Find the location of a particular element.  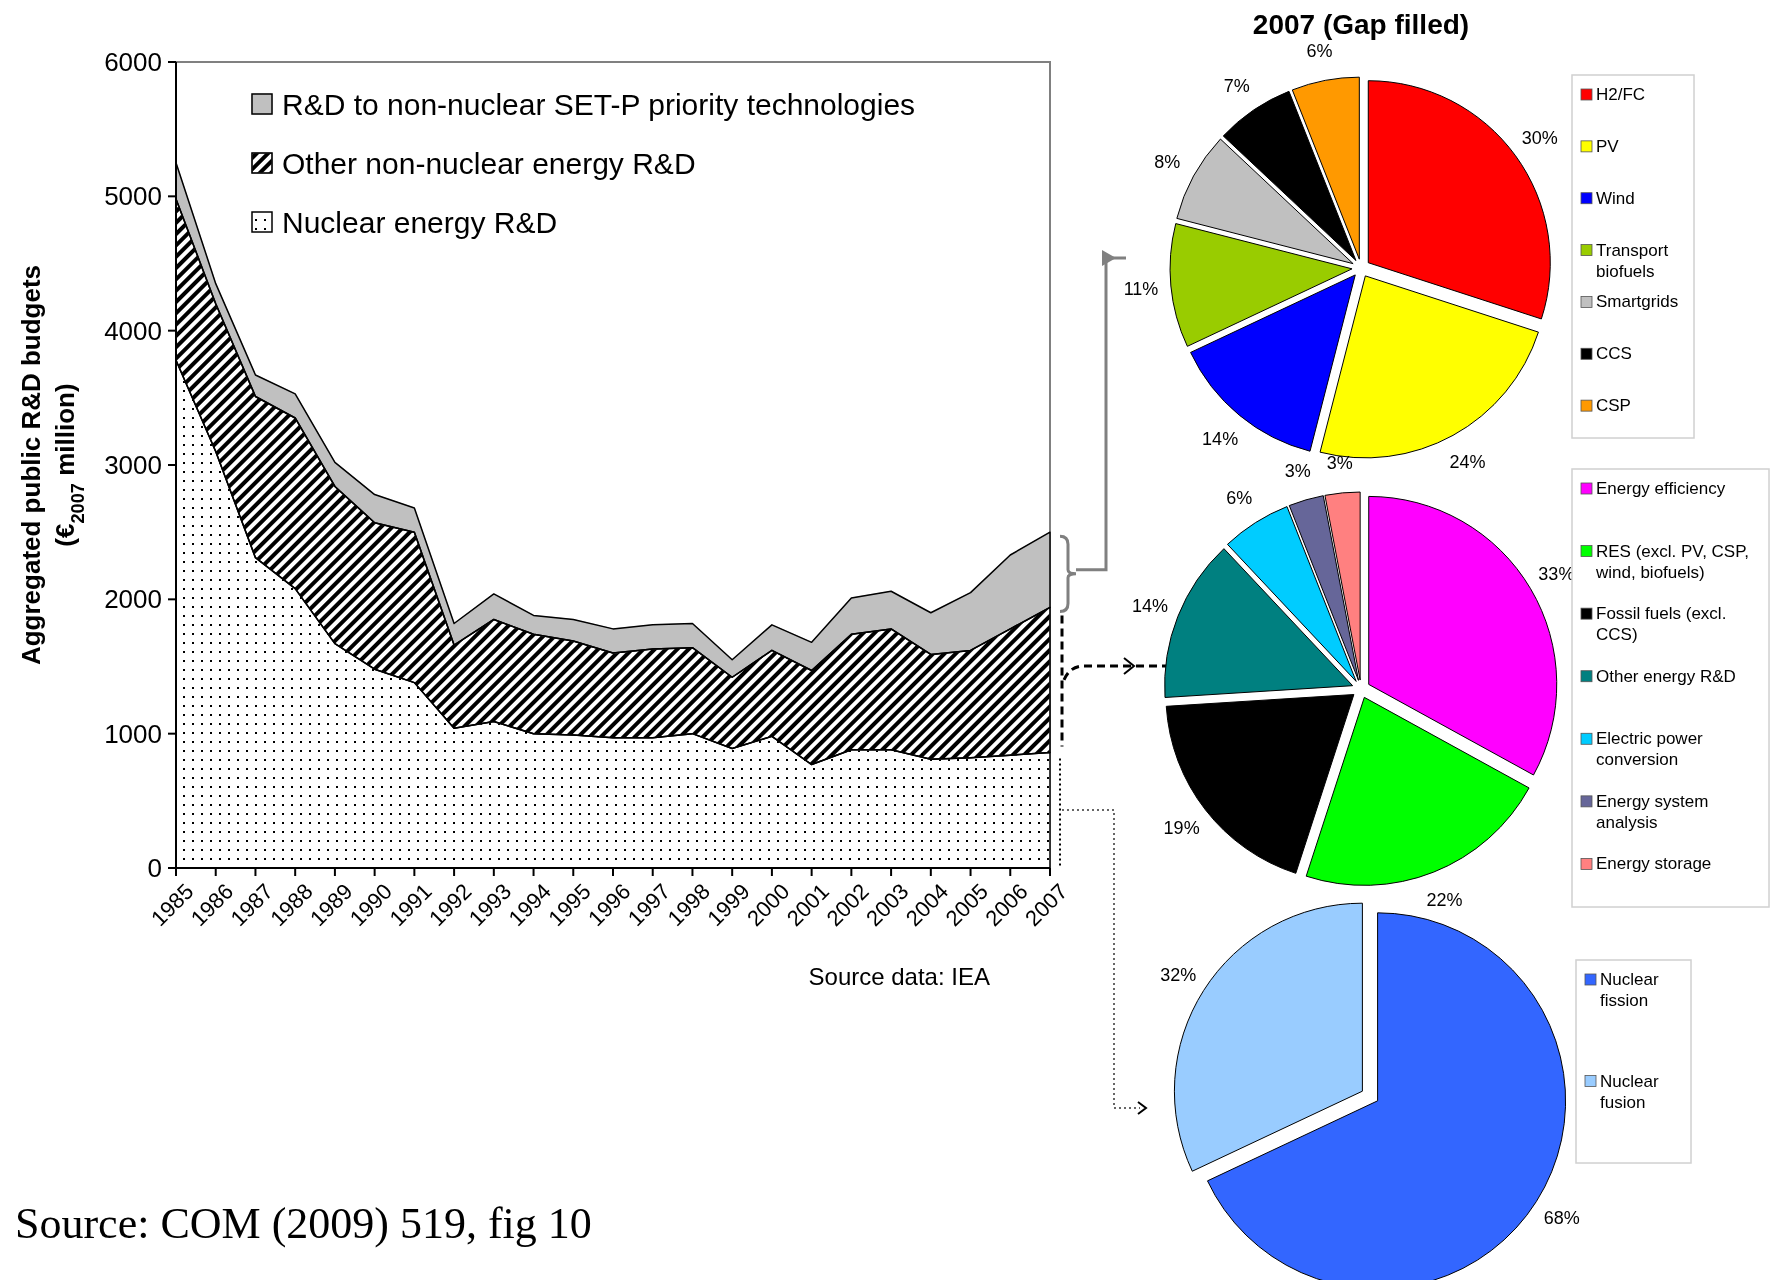

y-tick-label: 3000 is located at coordinates (133, 465).